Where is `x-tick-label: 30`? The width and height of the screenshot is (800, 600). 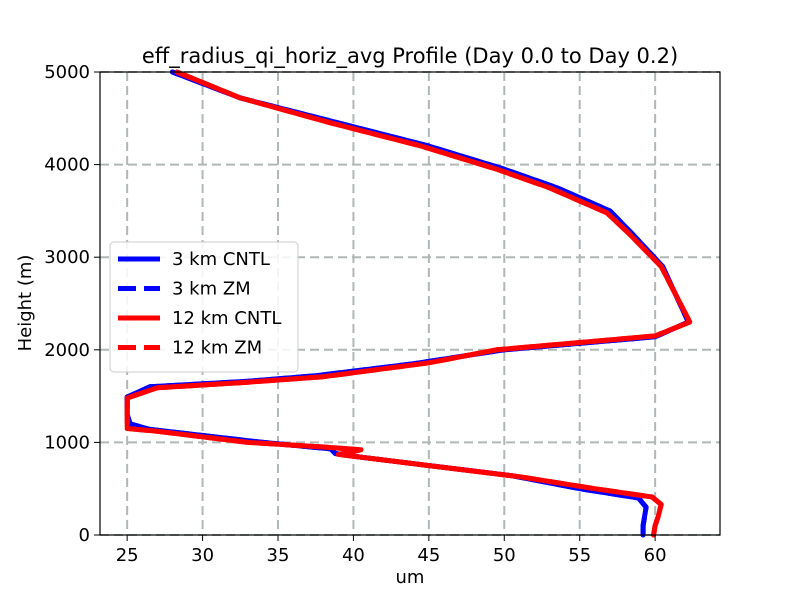 x-tick-label: 30 is located at coordinates (202, 555).